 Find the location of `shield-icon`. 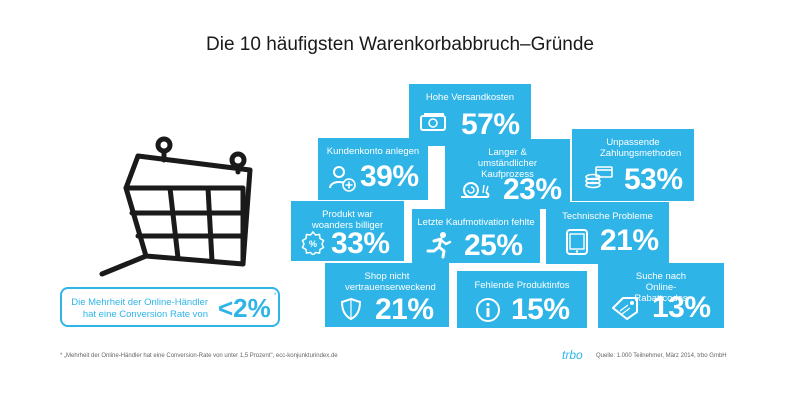

shield-icon is located at coordinates (351, 309).